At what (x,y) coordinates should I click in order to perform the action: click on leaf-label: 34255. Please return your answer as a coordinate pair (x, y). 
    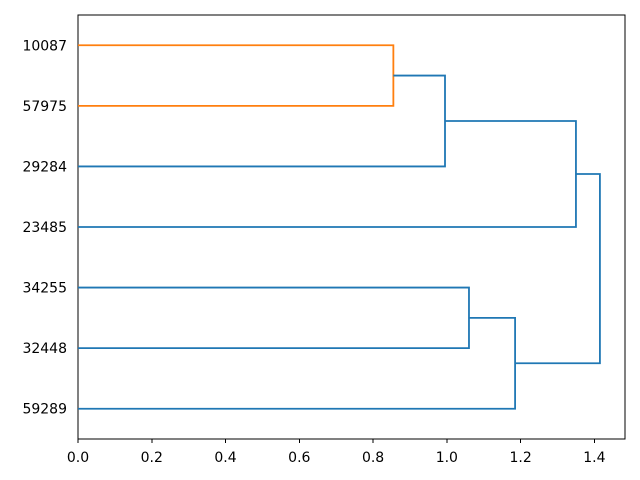
    Looking at the image, I should click on (44, 289).